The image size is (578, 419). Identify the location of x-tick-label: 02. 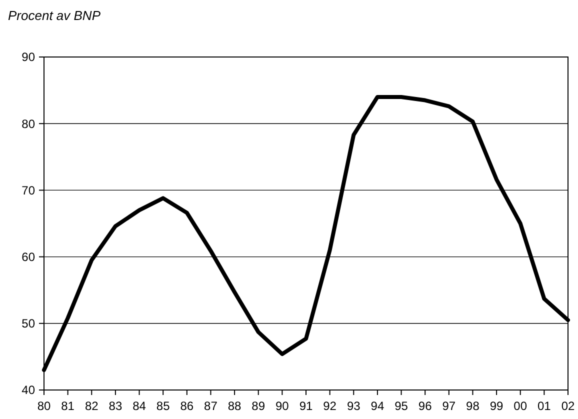
(568, 406).